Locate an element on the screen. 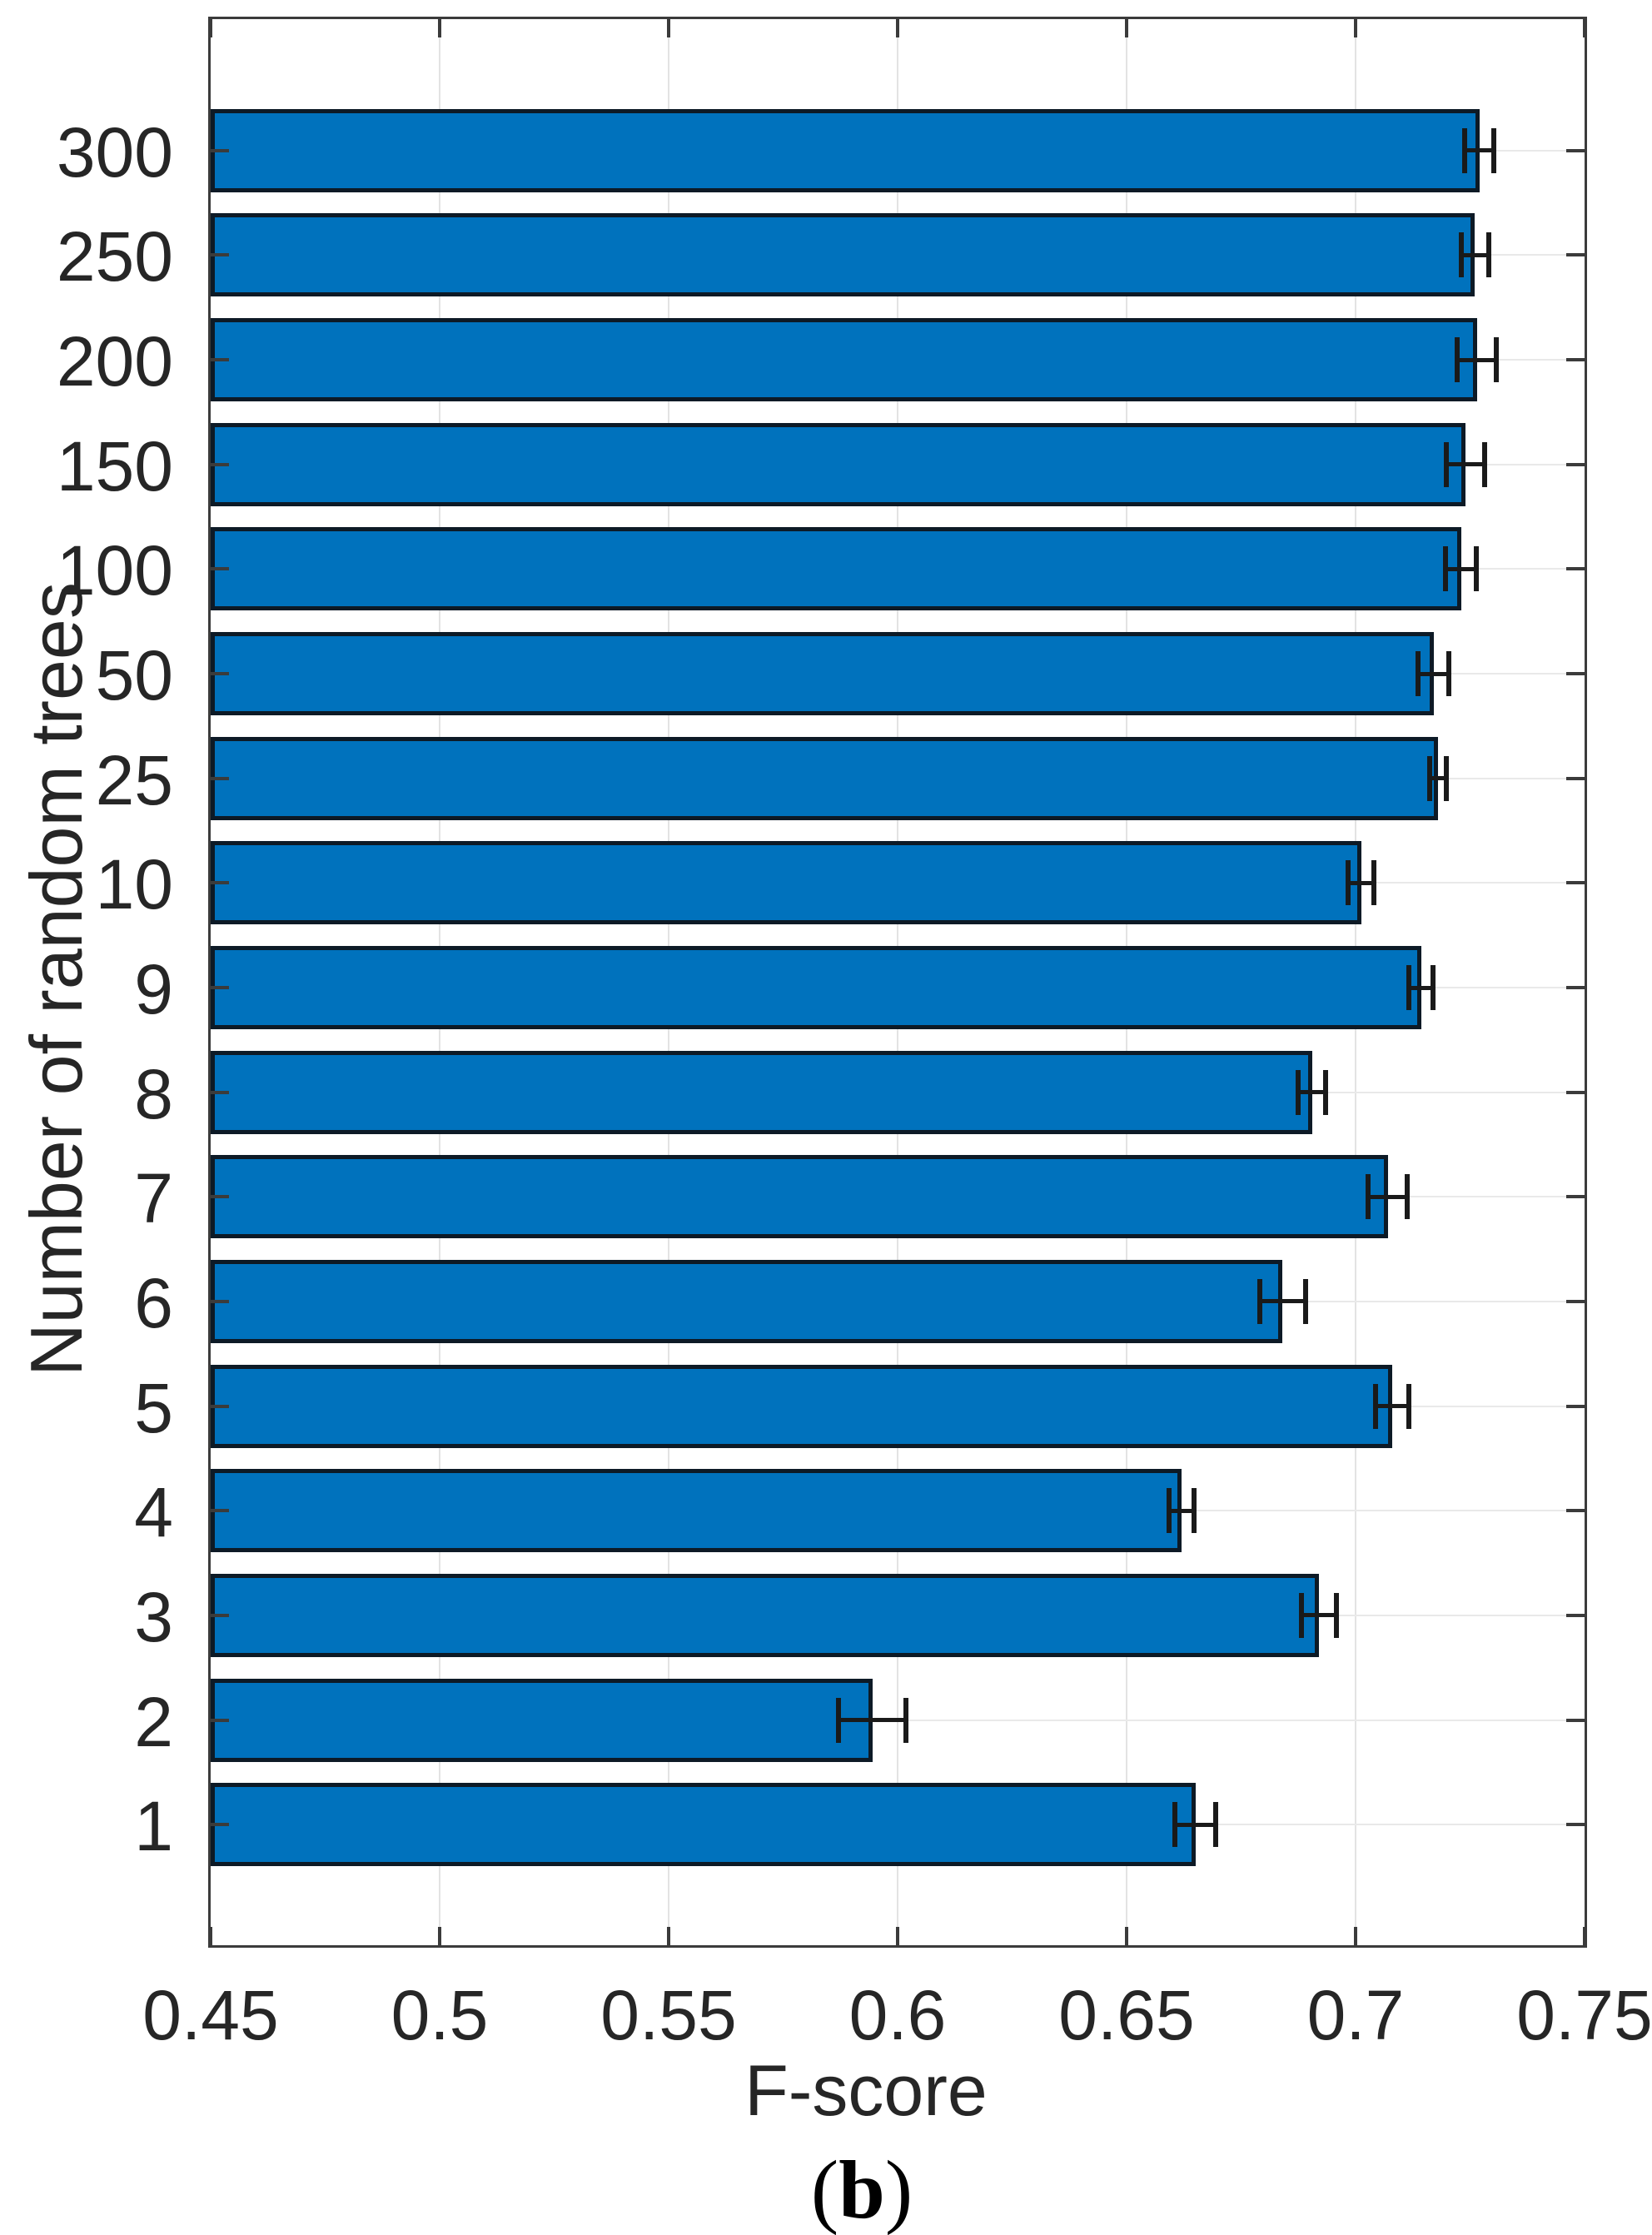  figure-caption: (b) is located at coordinates (862, 2188).